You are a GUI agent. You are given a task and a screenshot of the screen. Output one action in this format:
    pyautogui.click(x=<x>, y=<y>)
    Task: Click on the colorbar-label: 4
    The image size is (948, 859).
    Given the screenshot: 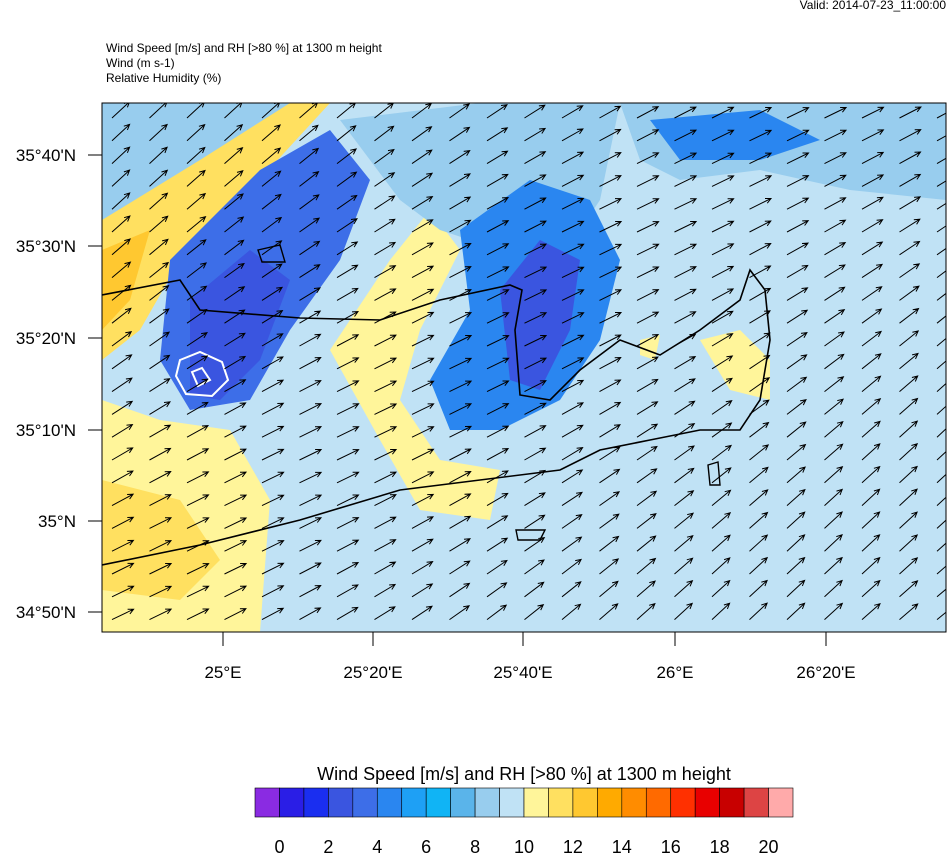 What is the action you would take?
    pyautogui.click(x=377, y=845)
    